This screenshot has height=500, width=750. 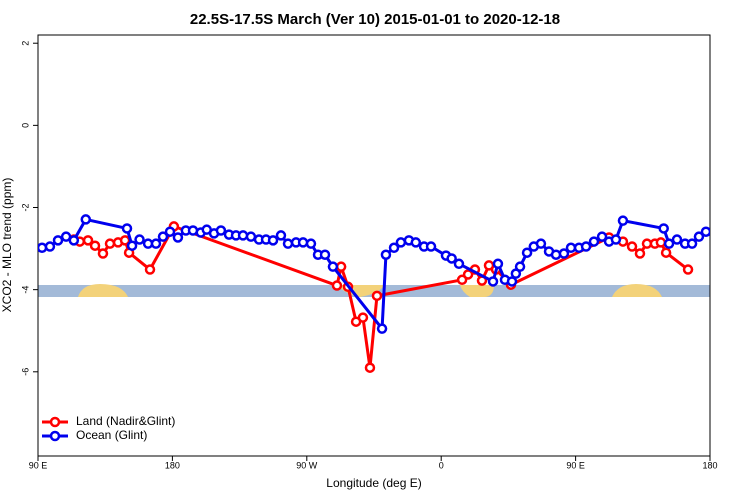 I want to click on legend-label: Land (Nadir&Glint), so click(x=125, y=421).